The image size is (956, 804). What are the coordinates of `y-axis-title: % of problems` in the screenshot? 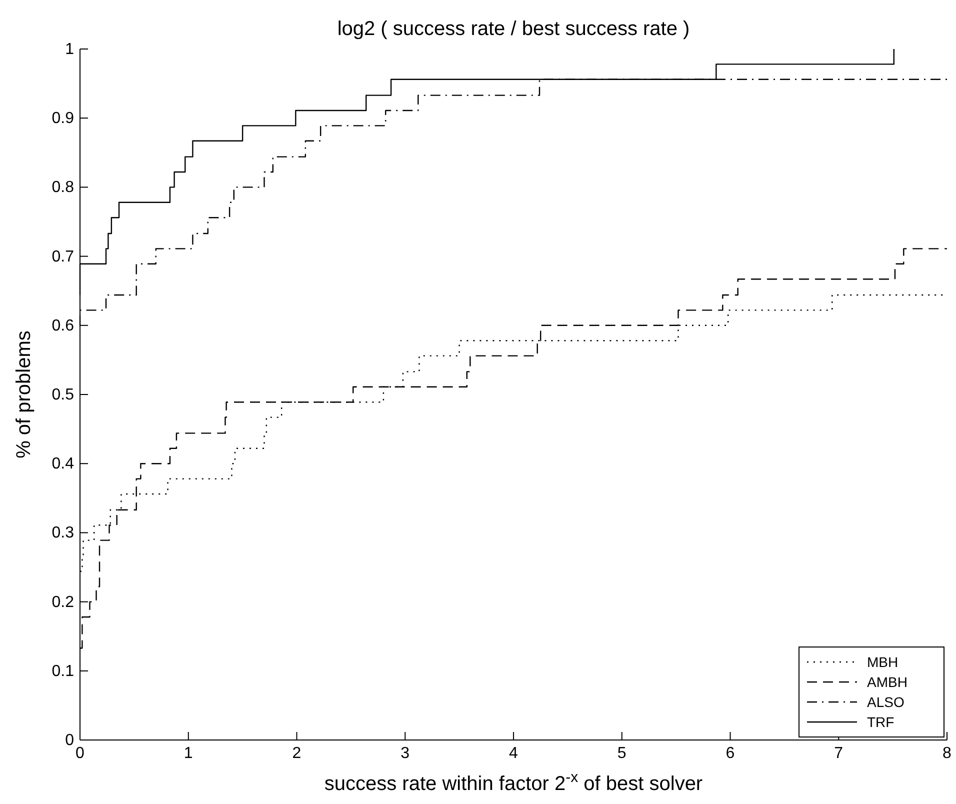 It's located at (24, 394).